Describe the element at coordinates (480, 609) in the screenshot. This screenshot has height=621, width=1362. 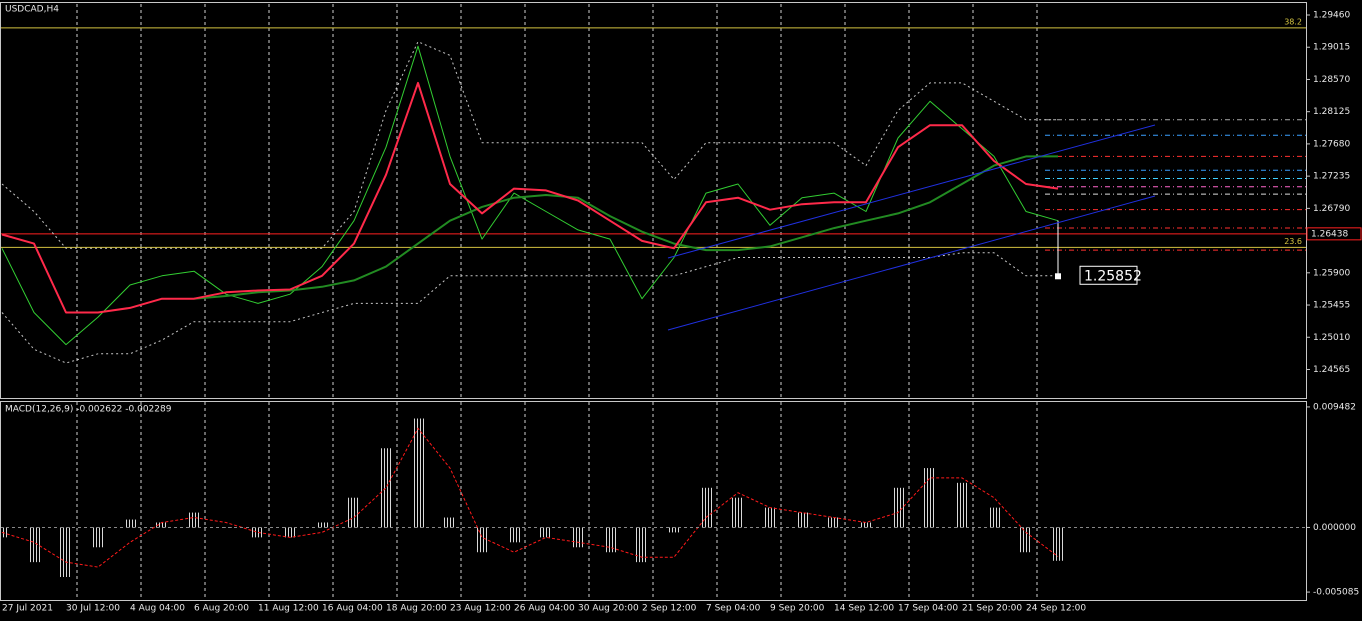
I see `x-tick-label: 23 Aug 12:00` at that location.